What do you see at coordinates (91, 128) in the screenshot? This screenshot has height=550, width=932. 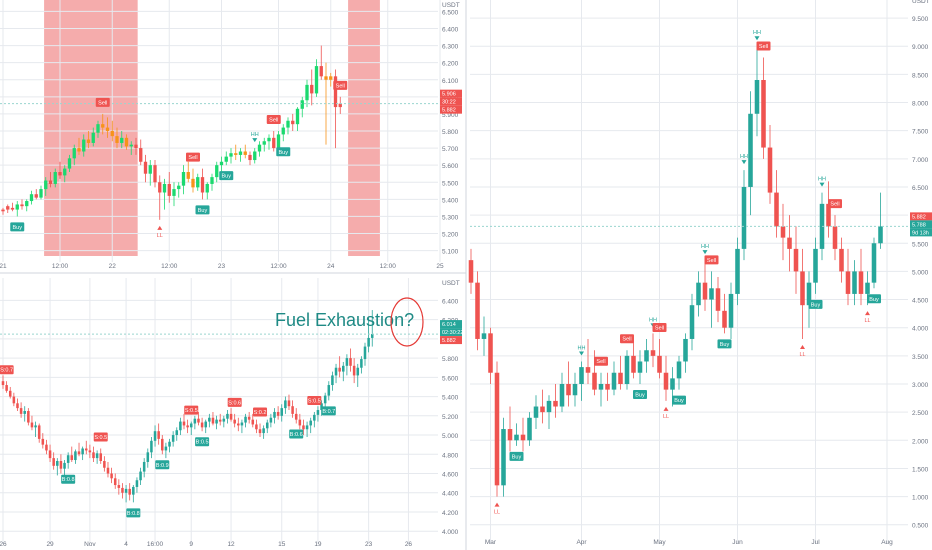 I see `session-shade` at bounding box center [91, 128].